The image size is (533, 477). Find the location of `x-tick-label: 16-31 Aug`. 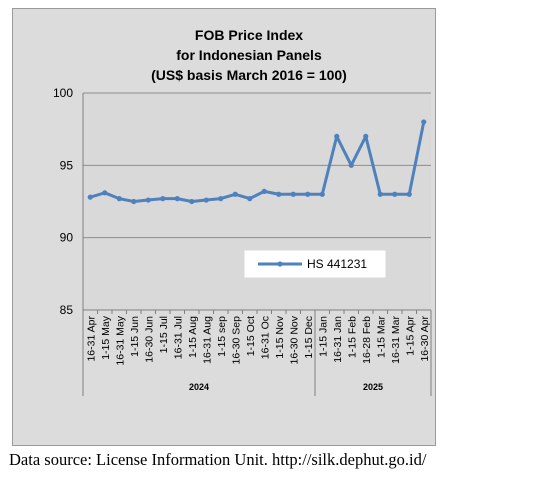

x-tick-label: 16-31 Aug is located at coordinates (207, 340).